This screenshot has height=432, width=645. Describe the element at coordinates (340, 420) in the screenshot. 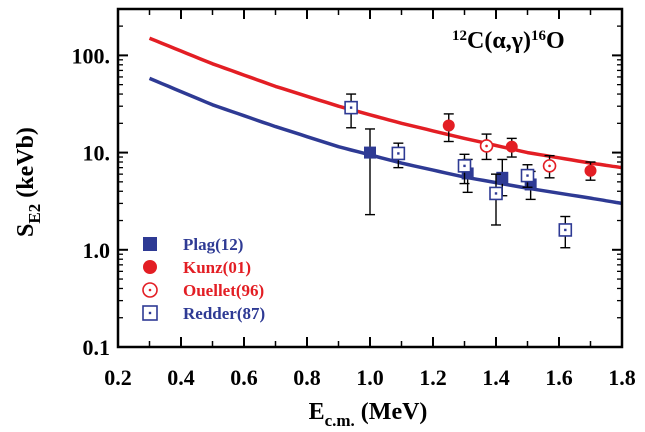

I see `x-axis-title-sub: c.m.` at that location.